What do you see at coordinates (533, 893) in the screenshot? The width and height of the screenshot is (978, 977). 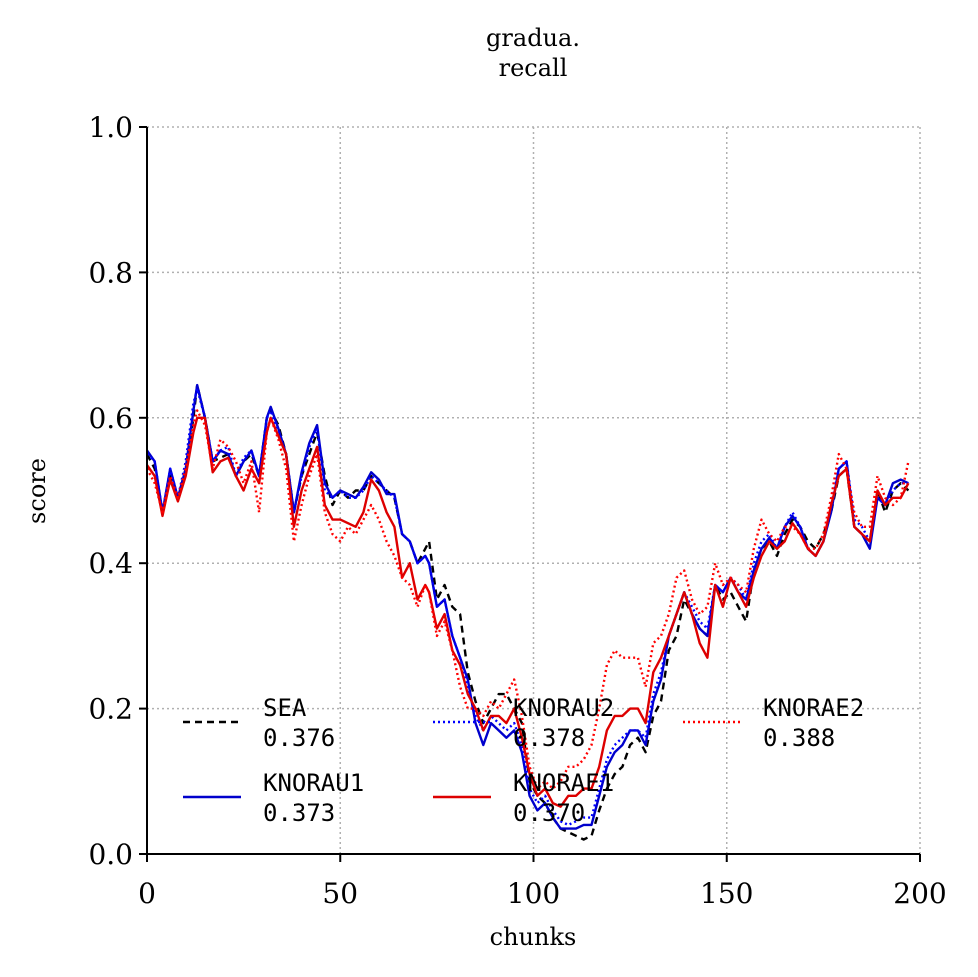 I see `x-tick-label: 100` at bounding box center [533, 893].